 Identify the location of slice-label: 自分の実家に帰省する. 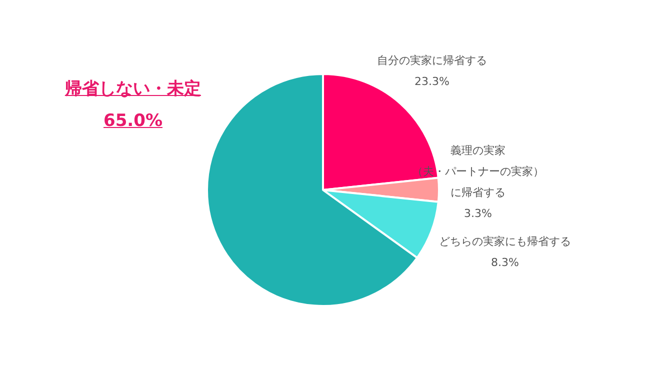
(432, 61).